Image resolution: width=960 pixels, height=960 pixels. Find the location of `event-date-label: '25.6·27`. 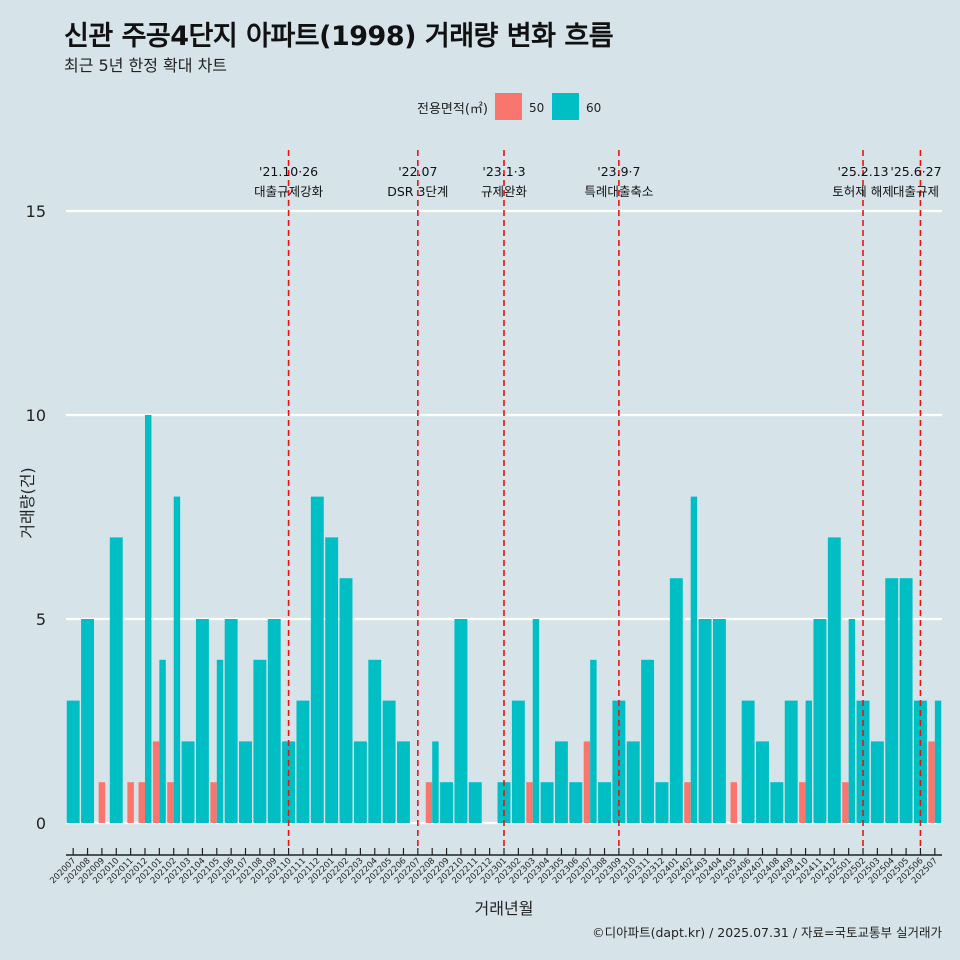

event-date-label: '25.6·27 is located at coordinates (915, 171).